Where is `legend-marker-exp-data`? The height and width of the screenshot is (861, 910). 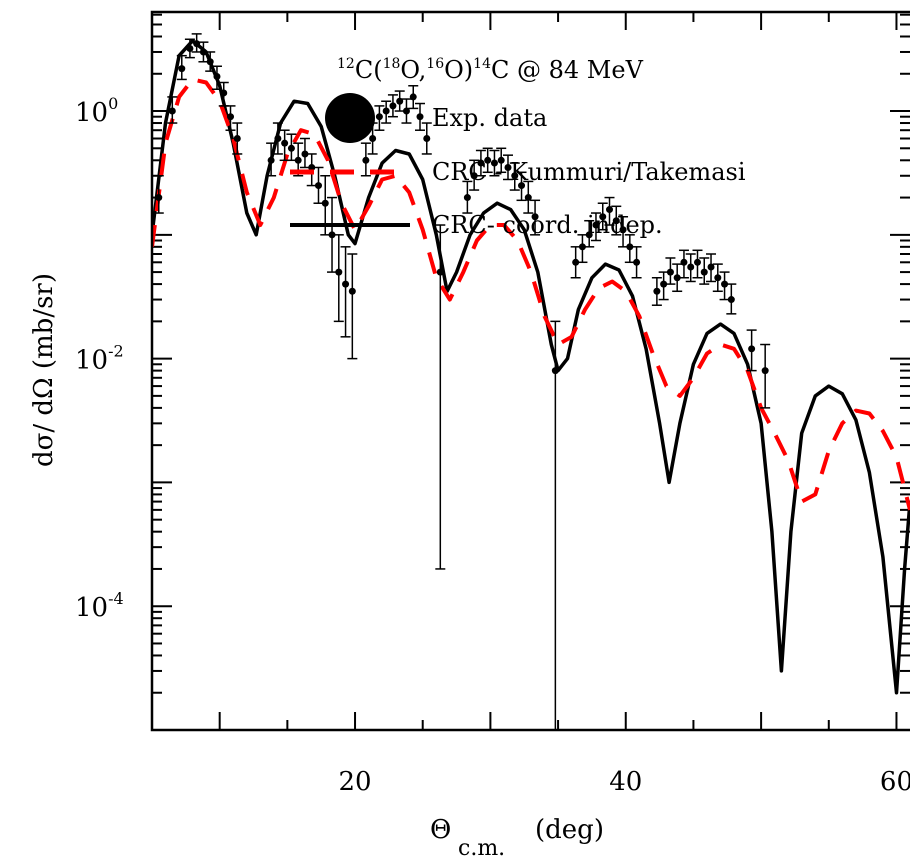 legend-marker-exp-data is located at coordinates (350, 118).